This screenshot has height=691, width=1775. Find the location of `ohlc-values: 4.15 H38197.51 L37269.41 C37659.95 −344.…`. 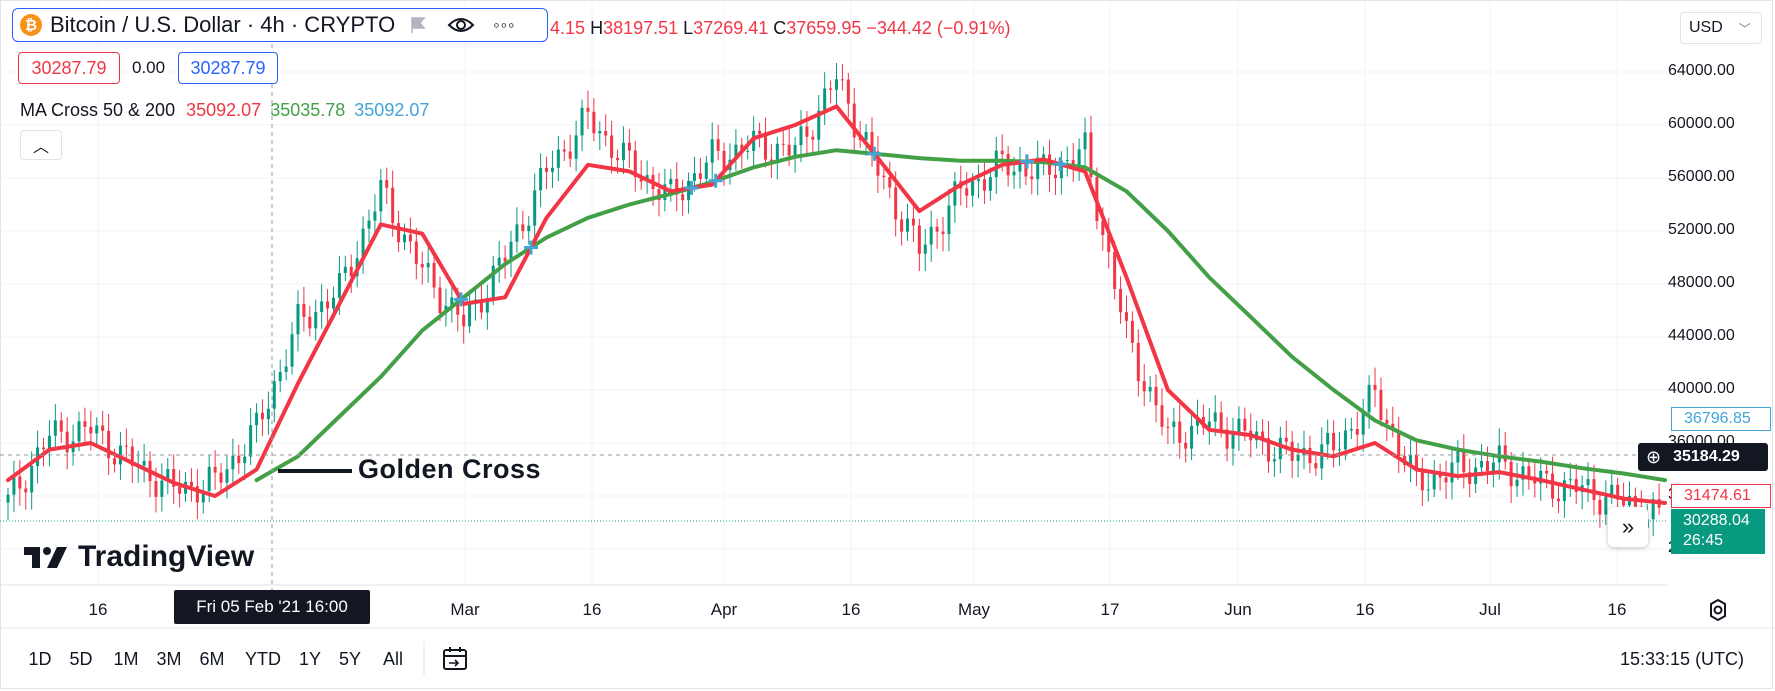

ohlc-values: 4.15 H38197.51 L37269.41 C37659.95 −344.… is located at coordinates (780, 28).